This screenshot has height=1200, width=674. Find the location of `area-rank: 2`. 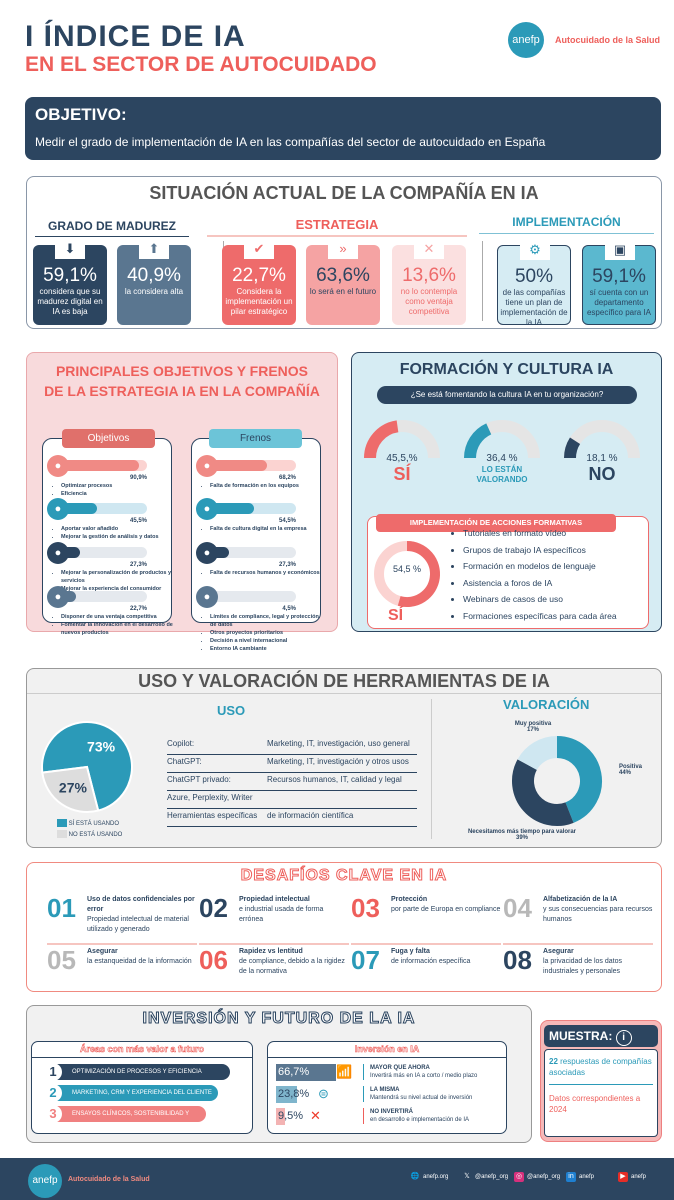

area-rank: 2 is located at coordinates (53, 1093).